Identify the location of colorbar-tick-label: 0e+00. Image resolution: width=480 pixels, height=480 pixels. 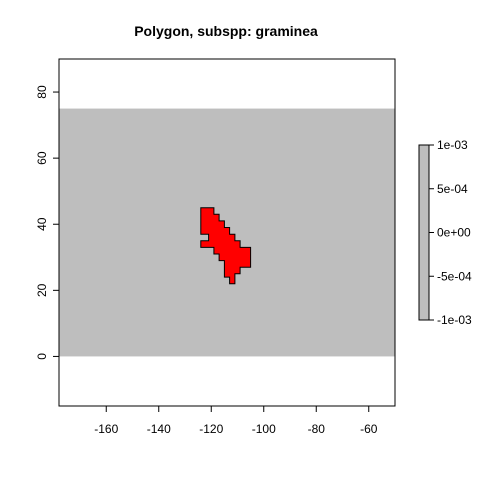
(454, 233).